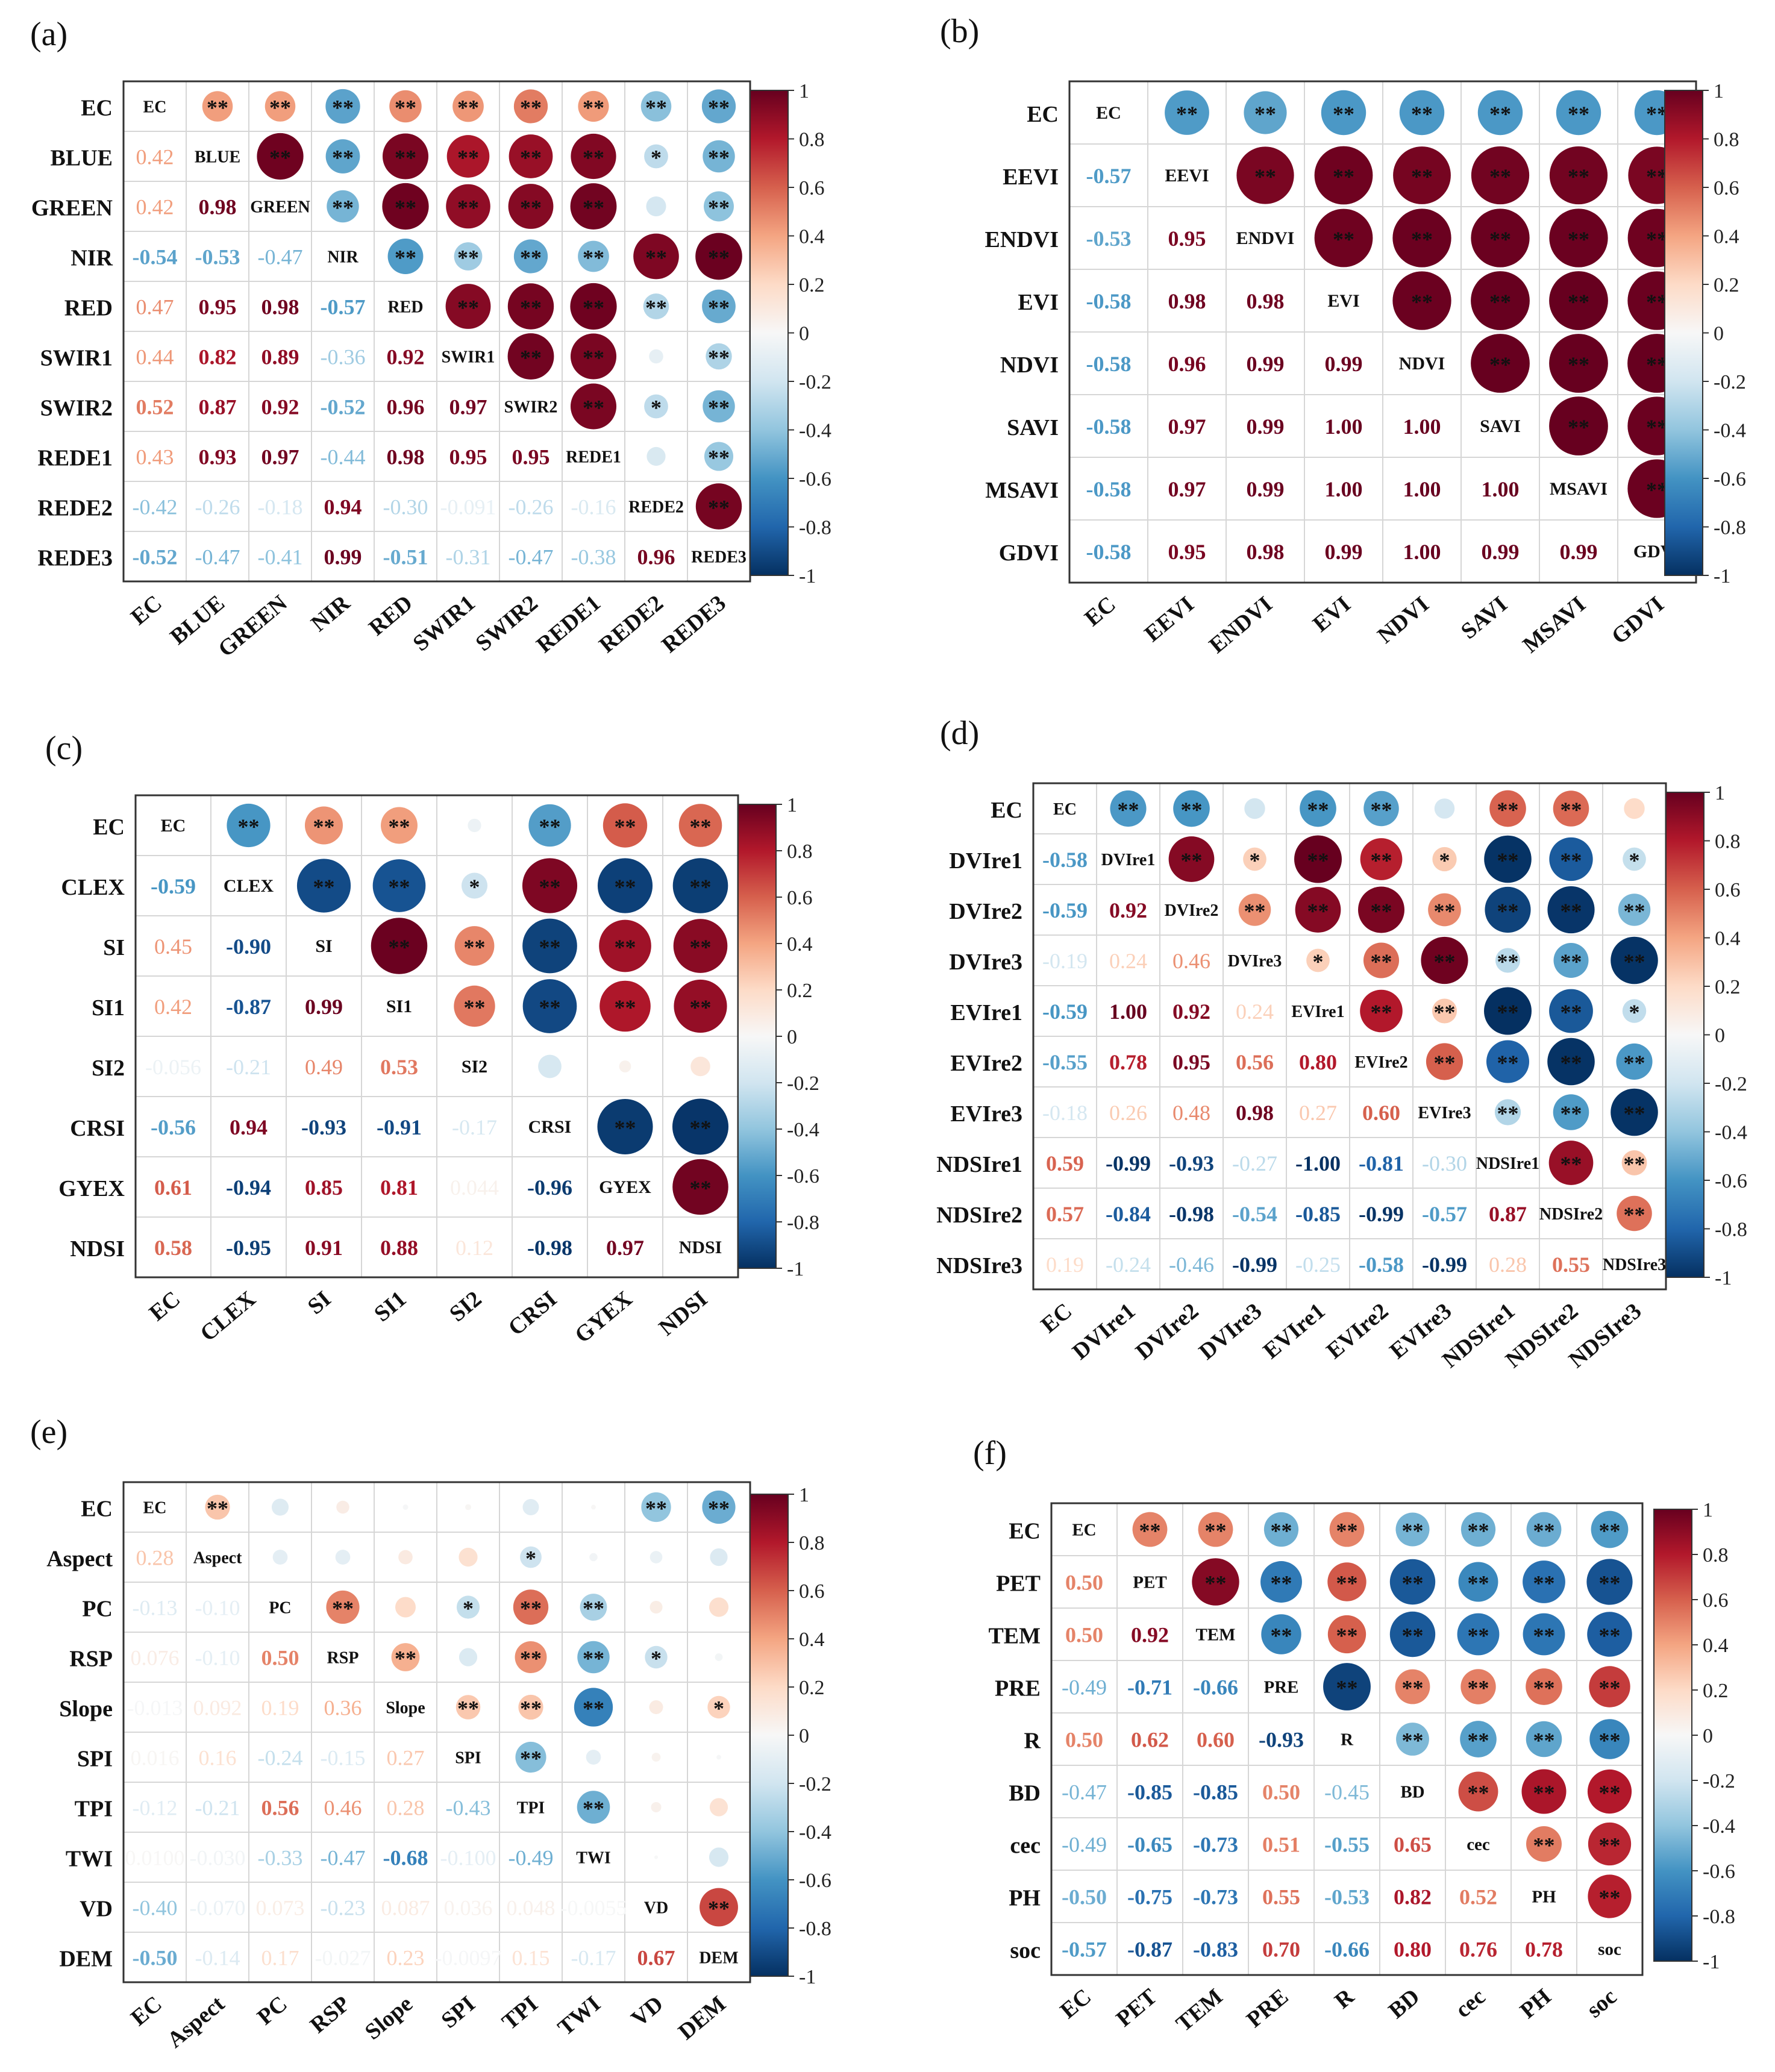 This screenshot has width=1775, height=2072. I want to click on row-label: BLUE, so click(82, 158).